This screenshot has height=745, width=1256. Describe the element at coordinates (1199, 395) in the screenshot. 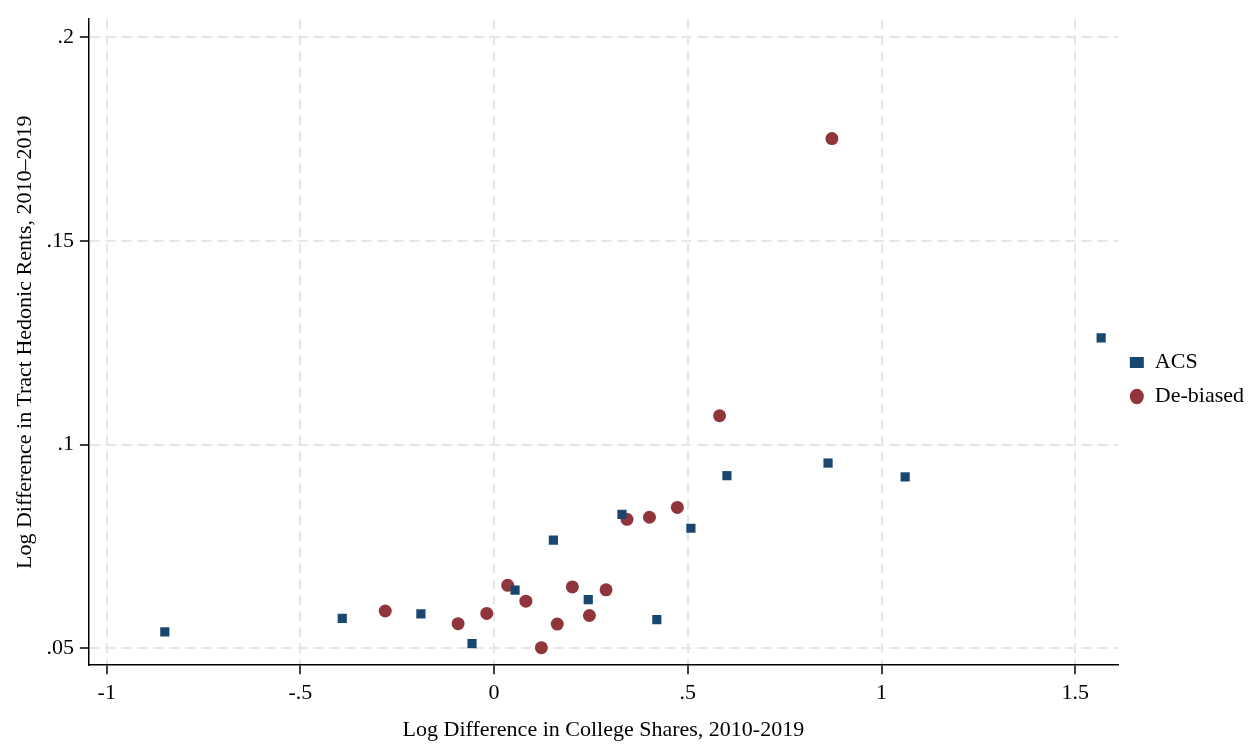

I see `legend-label: De-biased` at that location.